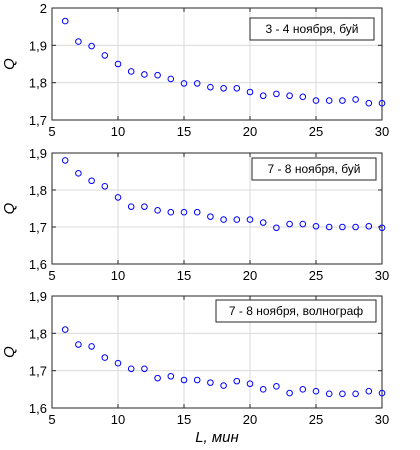  I want to click on x-axis-label: L, мин, so click(217, 437).